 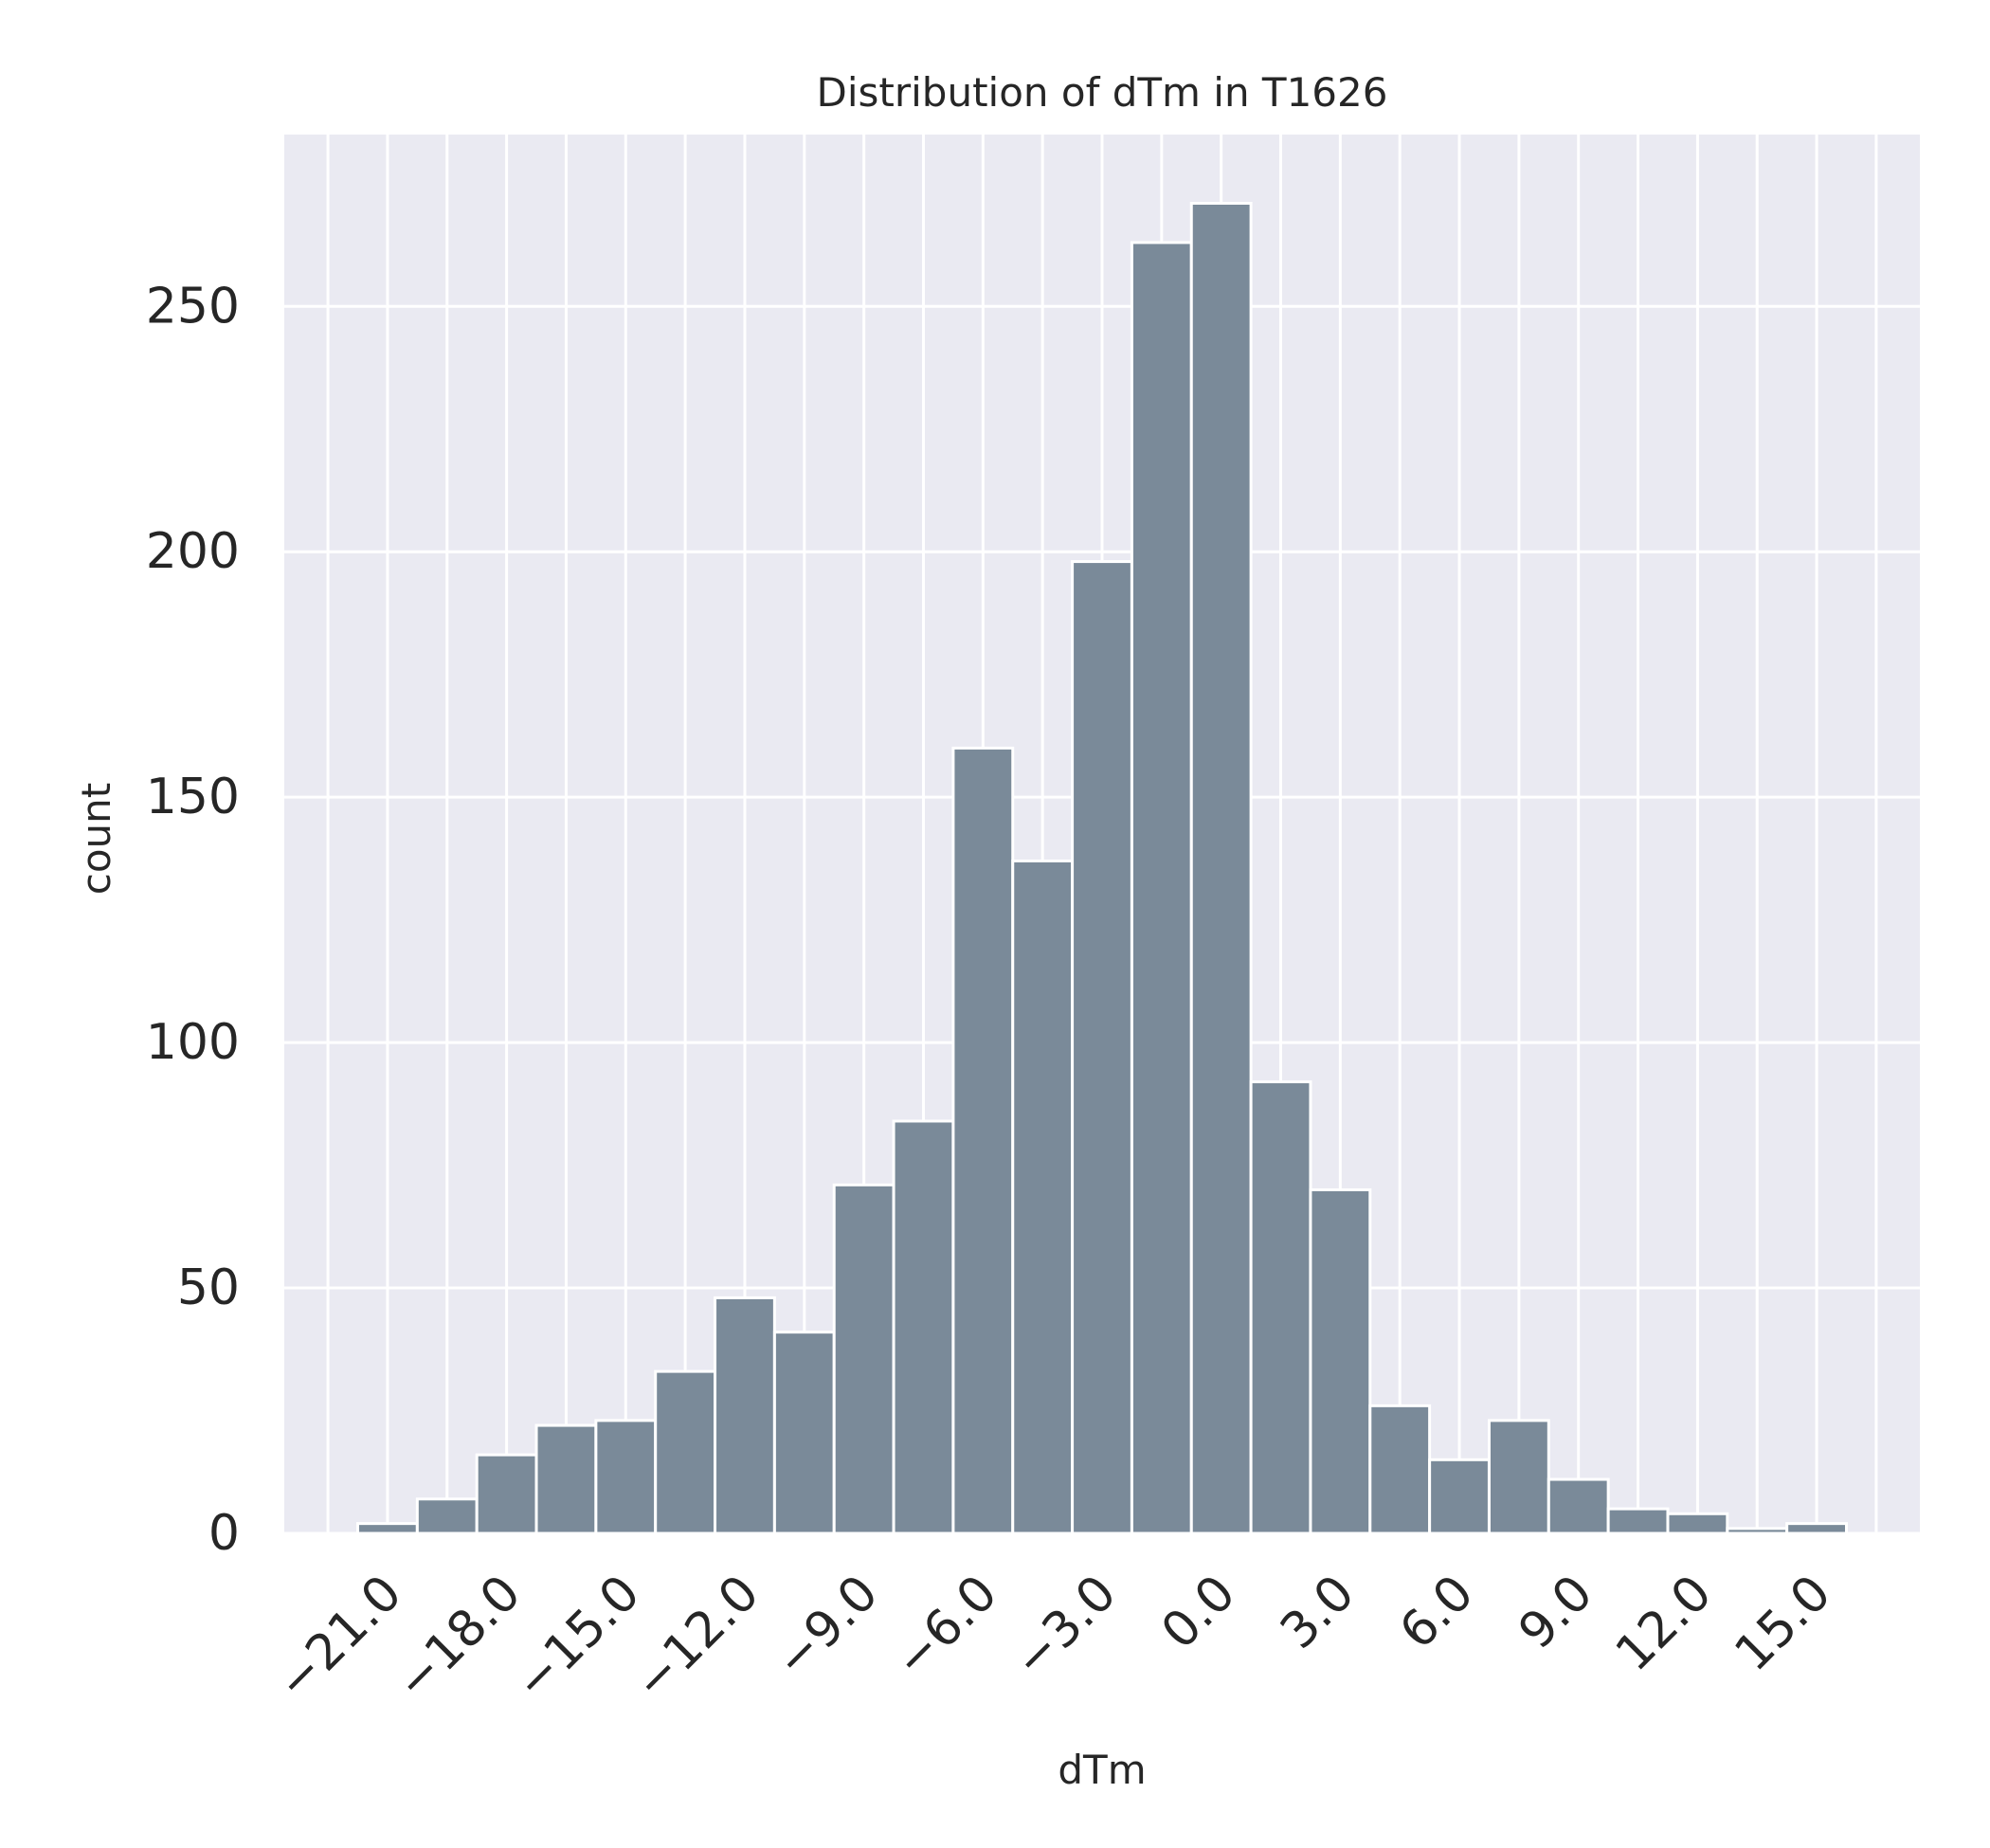 I want to click on x-tick-label: −15.0, so click(x=577, y=1639).